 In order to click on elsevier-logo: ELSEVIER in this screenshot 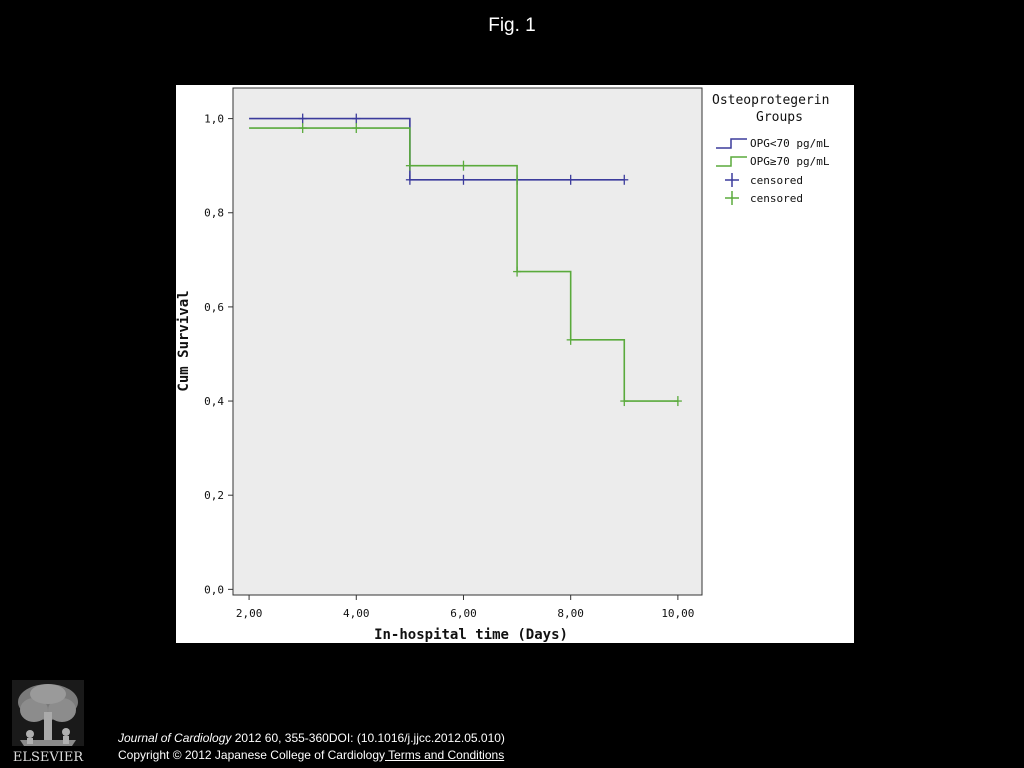, I will do `click(48, 722)`.